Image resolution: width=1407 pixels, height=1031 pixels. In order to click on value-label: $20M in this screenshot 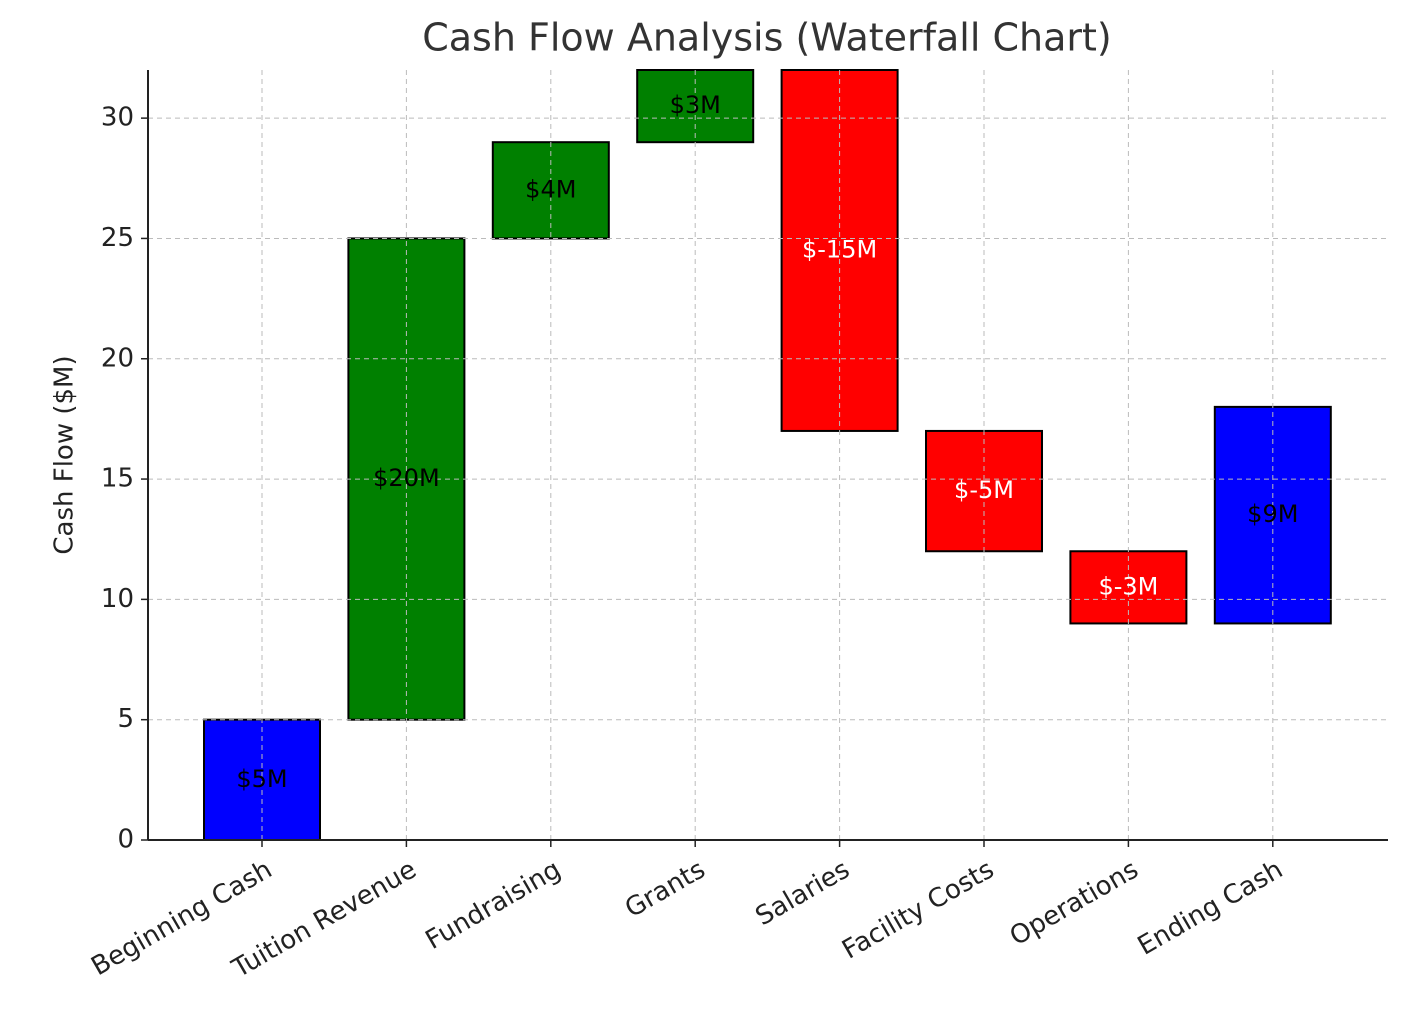, I will do `click(406, 478)`.